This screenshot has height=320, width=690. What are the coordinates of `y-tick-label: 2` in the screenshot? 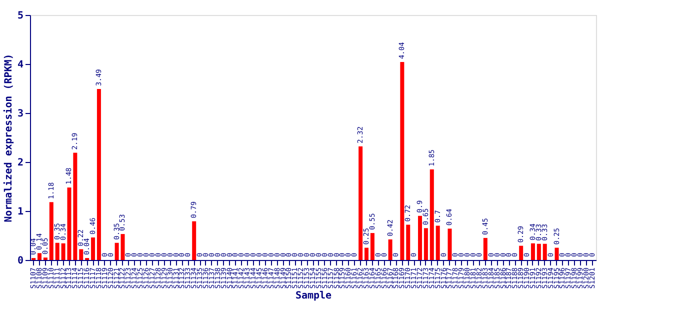 It's located at (20, 163).